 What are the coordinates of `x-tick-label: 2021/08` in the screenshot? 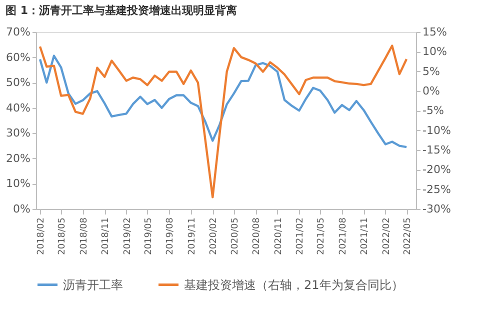 It's located at (343, 236).